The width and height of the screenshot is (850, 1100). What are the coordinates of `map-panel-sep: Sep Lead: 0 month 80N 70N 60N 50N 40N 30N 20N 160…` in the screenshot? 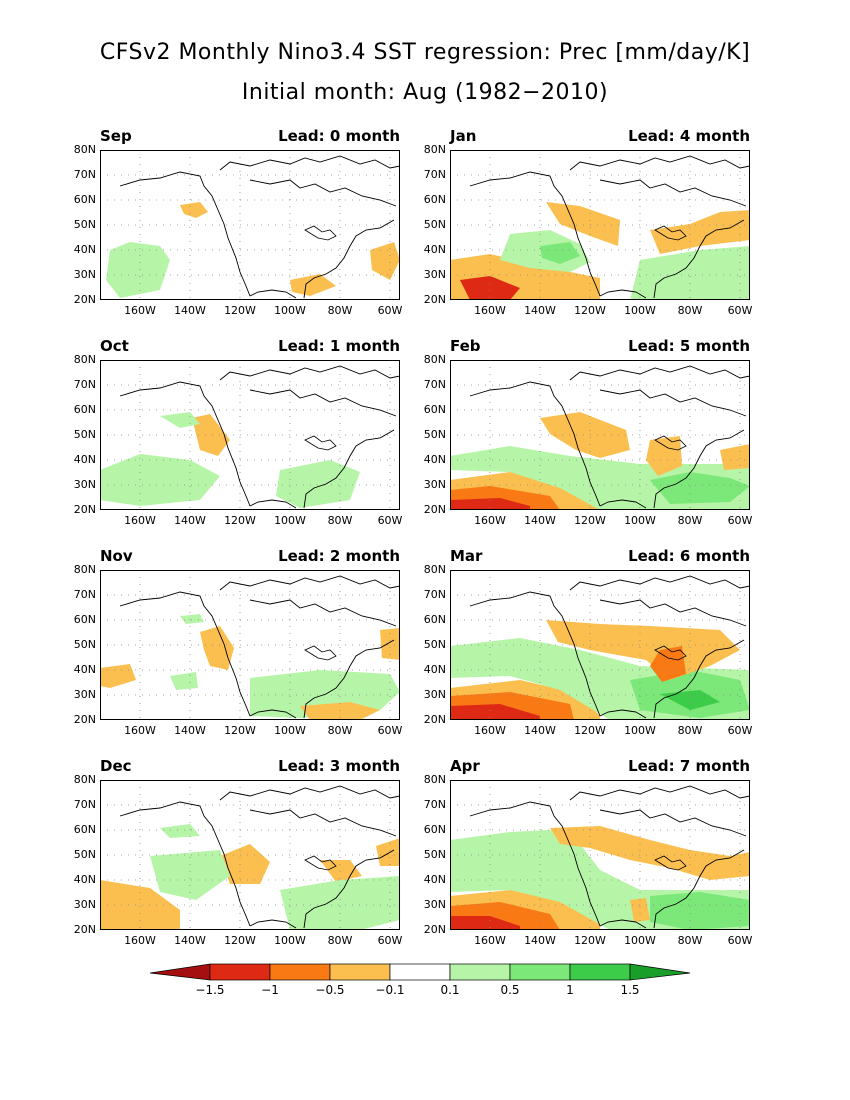 It's located at (238, 222).